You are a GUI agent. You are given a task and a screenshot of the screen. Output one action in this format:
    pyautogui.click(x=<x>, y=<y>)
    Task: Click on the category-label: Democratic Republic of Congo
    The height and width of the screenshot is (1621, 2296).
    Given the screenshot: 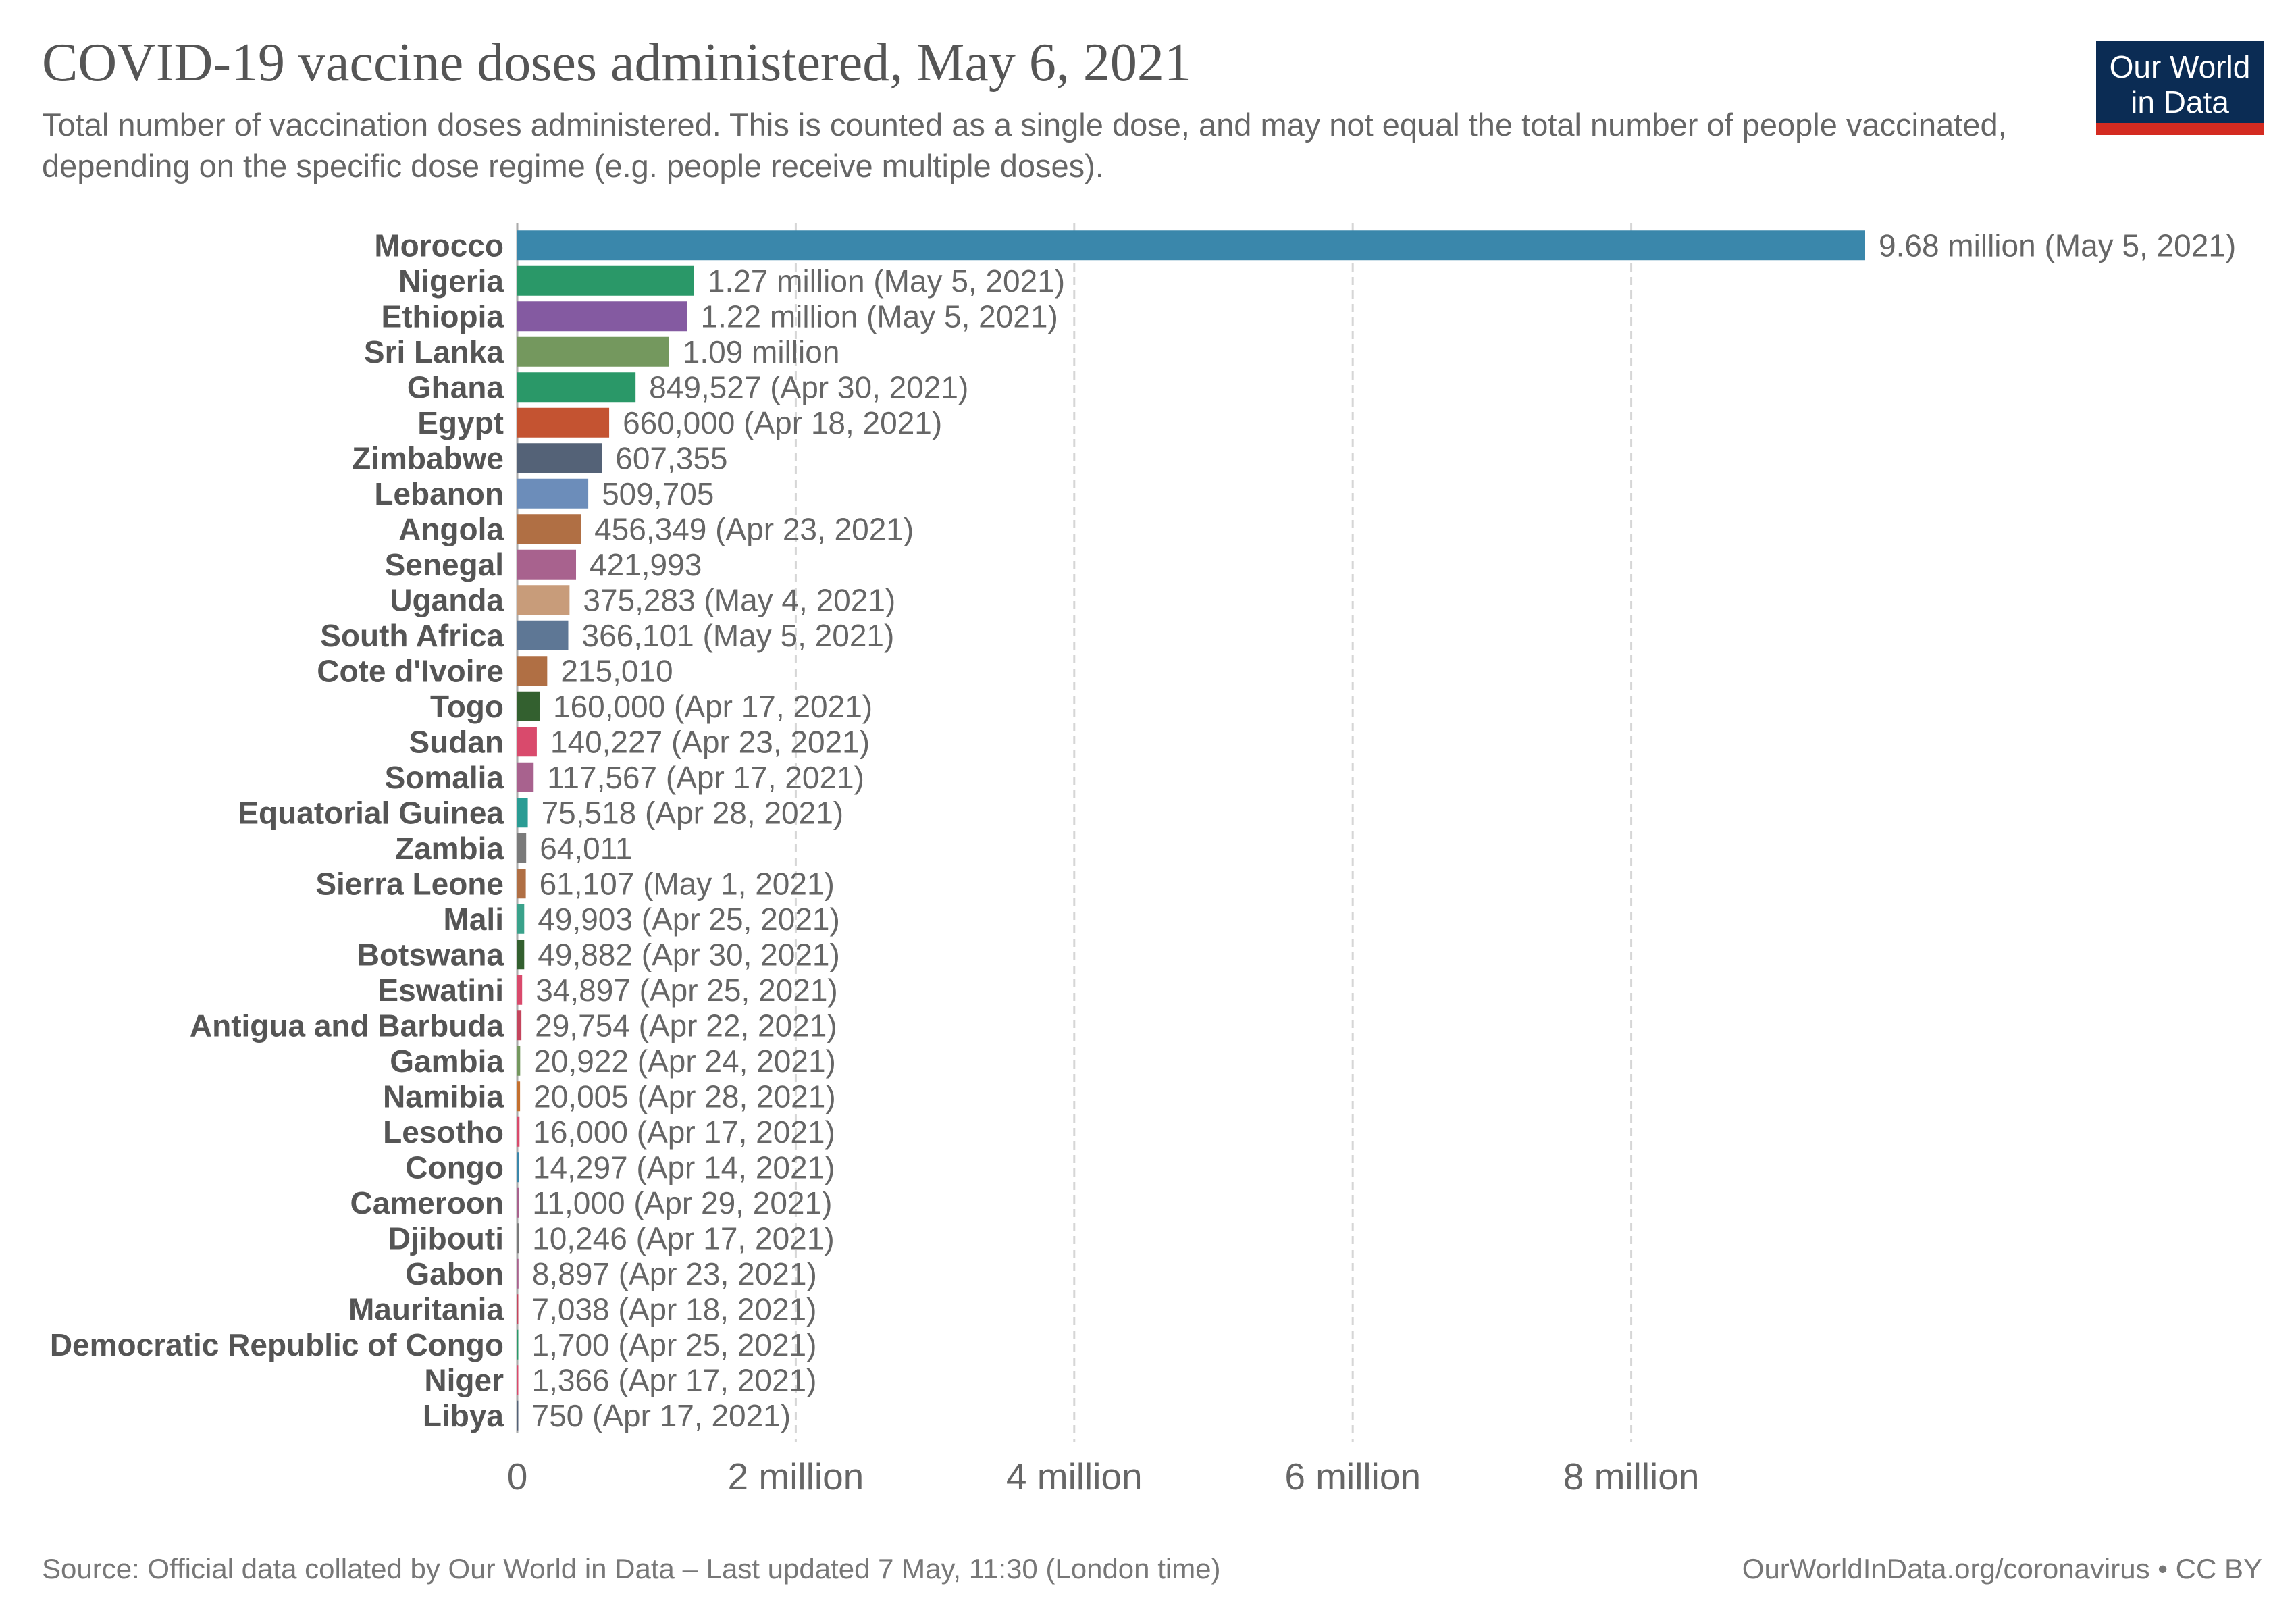 What is the action you would take?
    pyautogui.click(x=277, y=1344)
    